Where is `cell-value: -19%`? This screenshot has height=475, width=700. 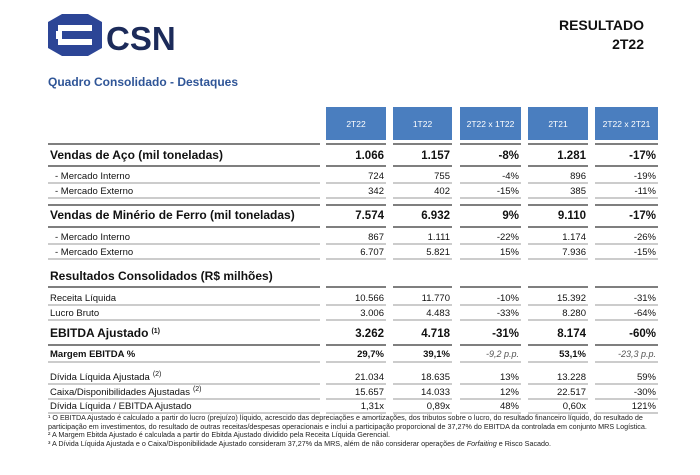 cell-value: -19% is located at coordinates (645, 176).